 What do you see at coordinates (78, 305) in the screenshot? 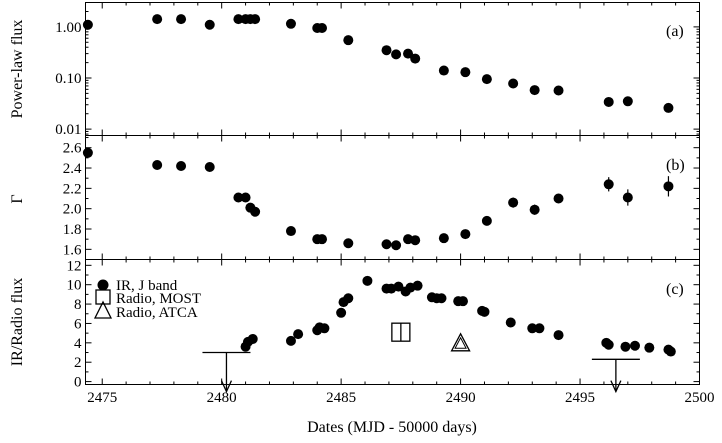
I see `y-tick-label: 8` at bounding box center [78, 305].